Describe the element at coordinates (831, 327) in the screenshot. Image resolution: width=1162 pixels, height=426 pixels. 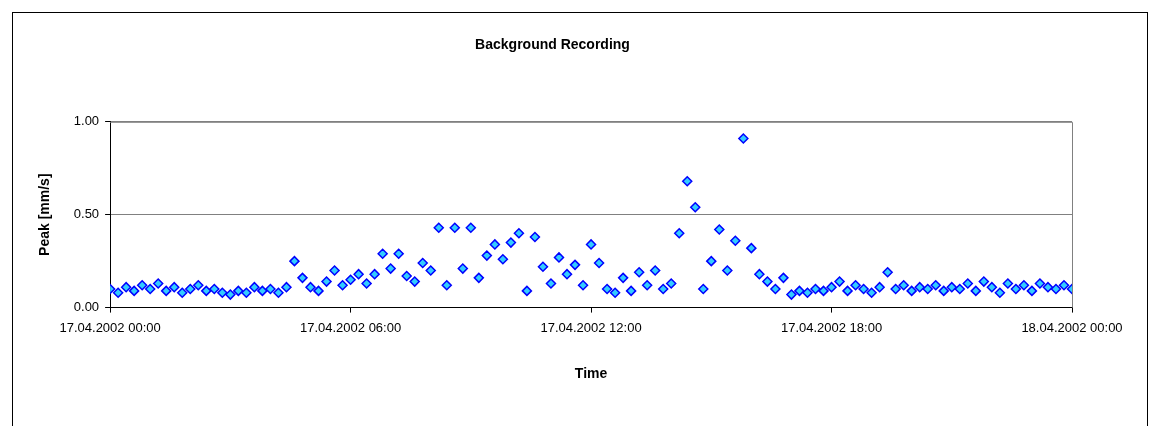
I see `x-tick-label: 17.04.2002 18:00` at that location.